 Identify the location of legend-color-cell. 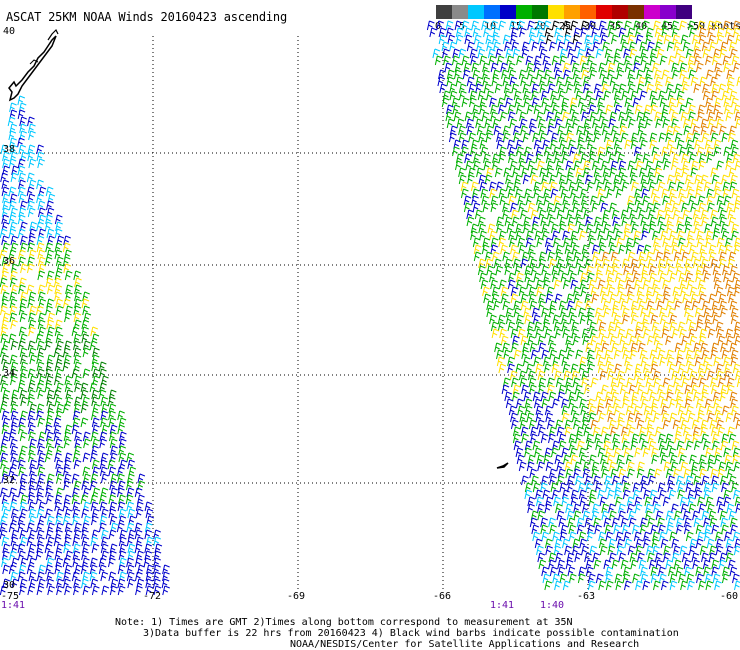
(540, 12).